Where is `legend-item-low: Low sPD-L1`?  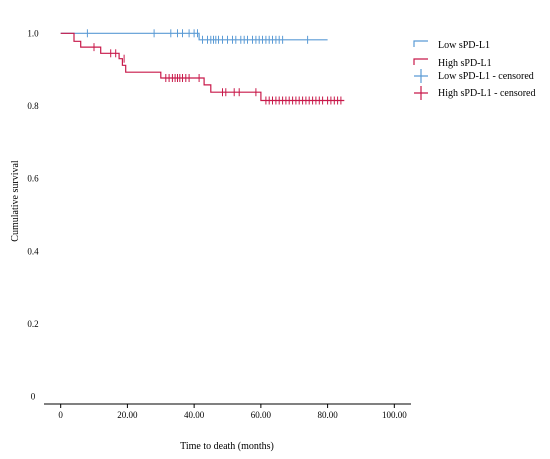 legend-item-low: Low sPD-L1 is located at coordinates (451, 45).